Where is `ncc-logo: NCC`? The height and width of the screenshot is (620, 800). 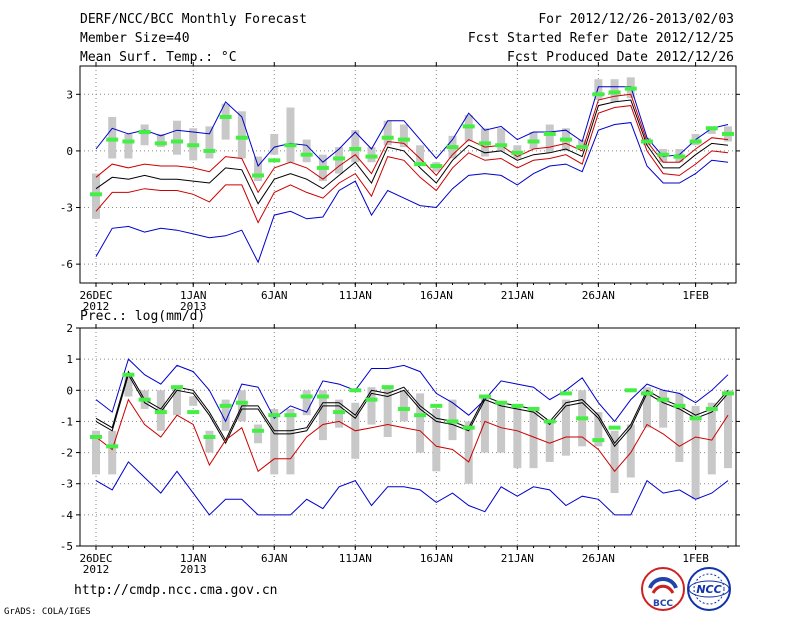 ncc-logo: NCC is located at coordinates (709, 589).